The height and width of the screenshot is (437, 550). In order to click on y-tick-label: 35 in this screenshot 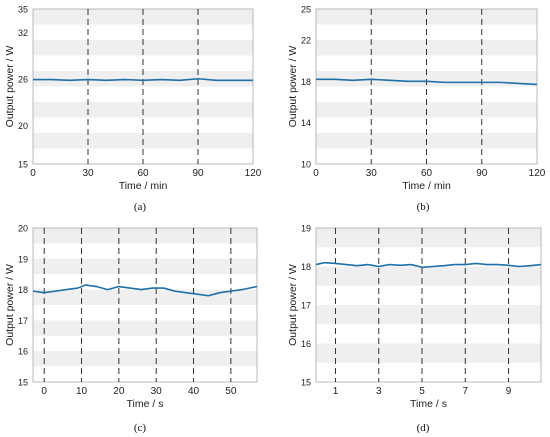, I will do `click(23, 10)`.